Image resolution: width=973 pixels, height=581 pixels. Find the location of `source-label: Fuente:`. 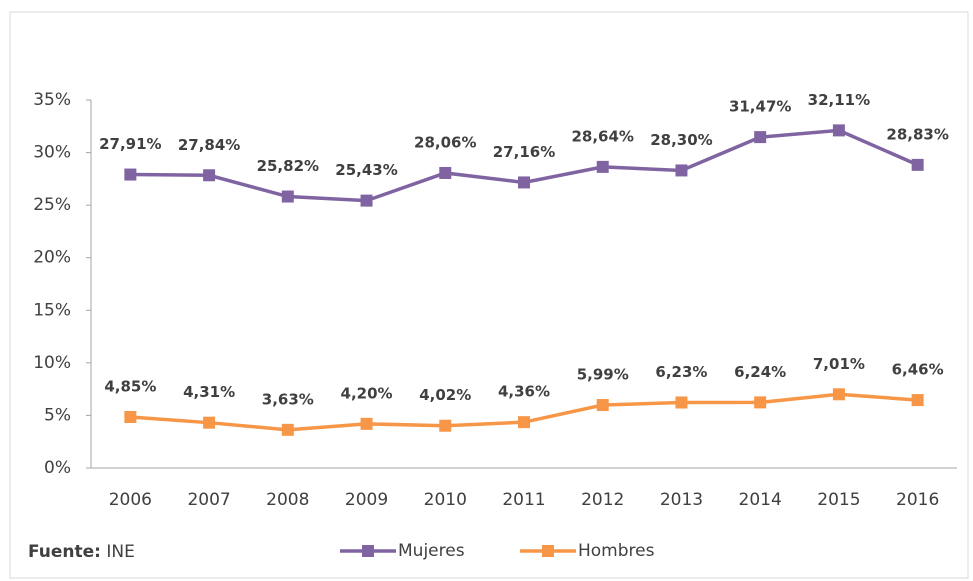

source-label: Fuente: is located at coordinates (64, 552).